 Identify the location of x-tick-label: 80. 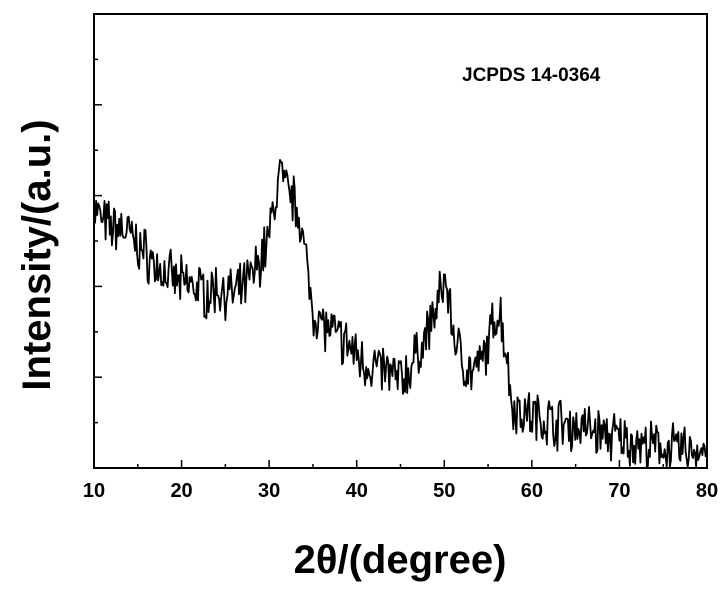
(707, 491).